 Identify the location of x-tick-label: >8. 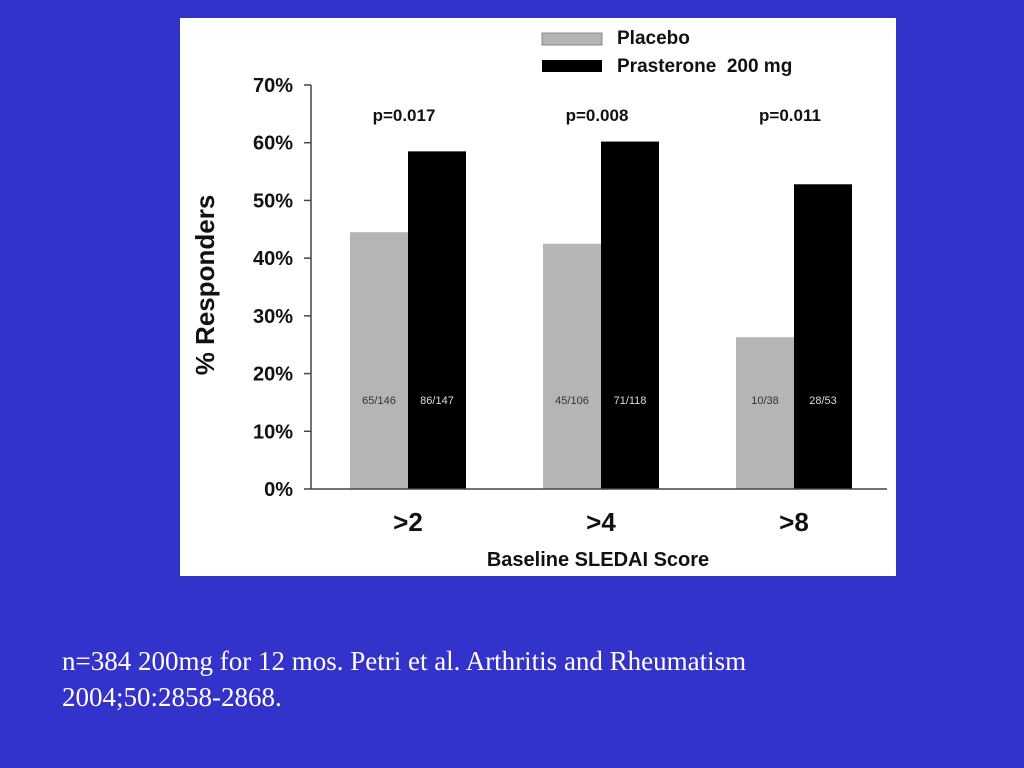
(794, 522).